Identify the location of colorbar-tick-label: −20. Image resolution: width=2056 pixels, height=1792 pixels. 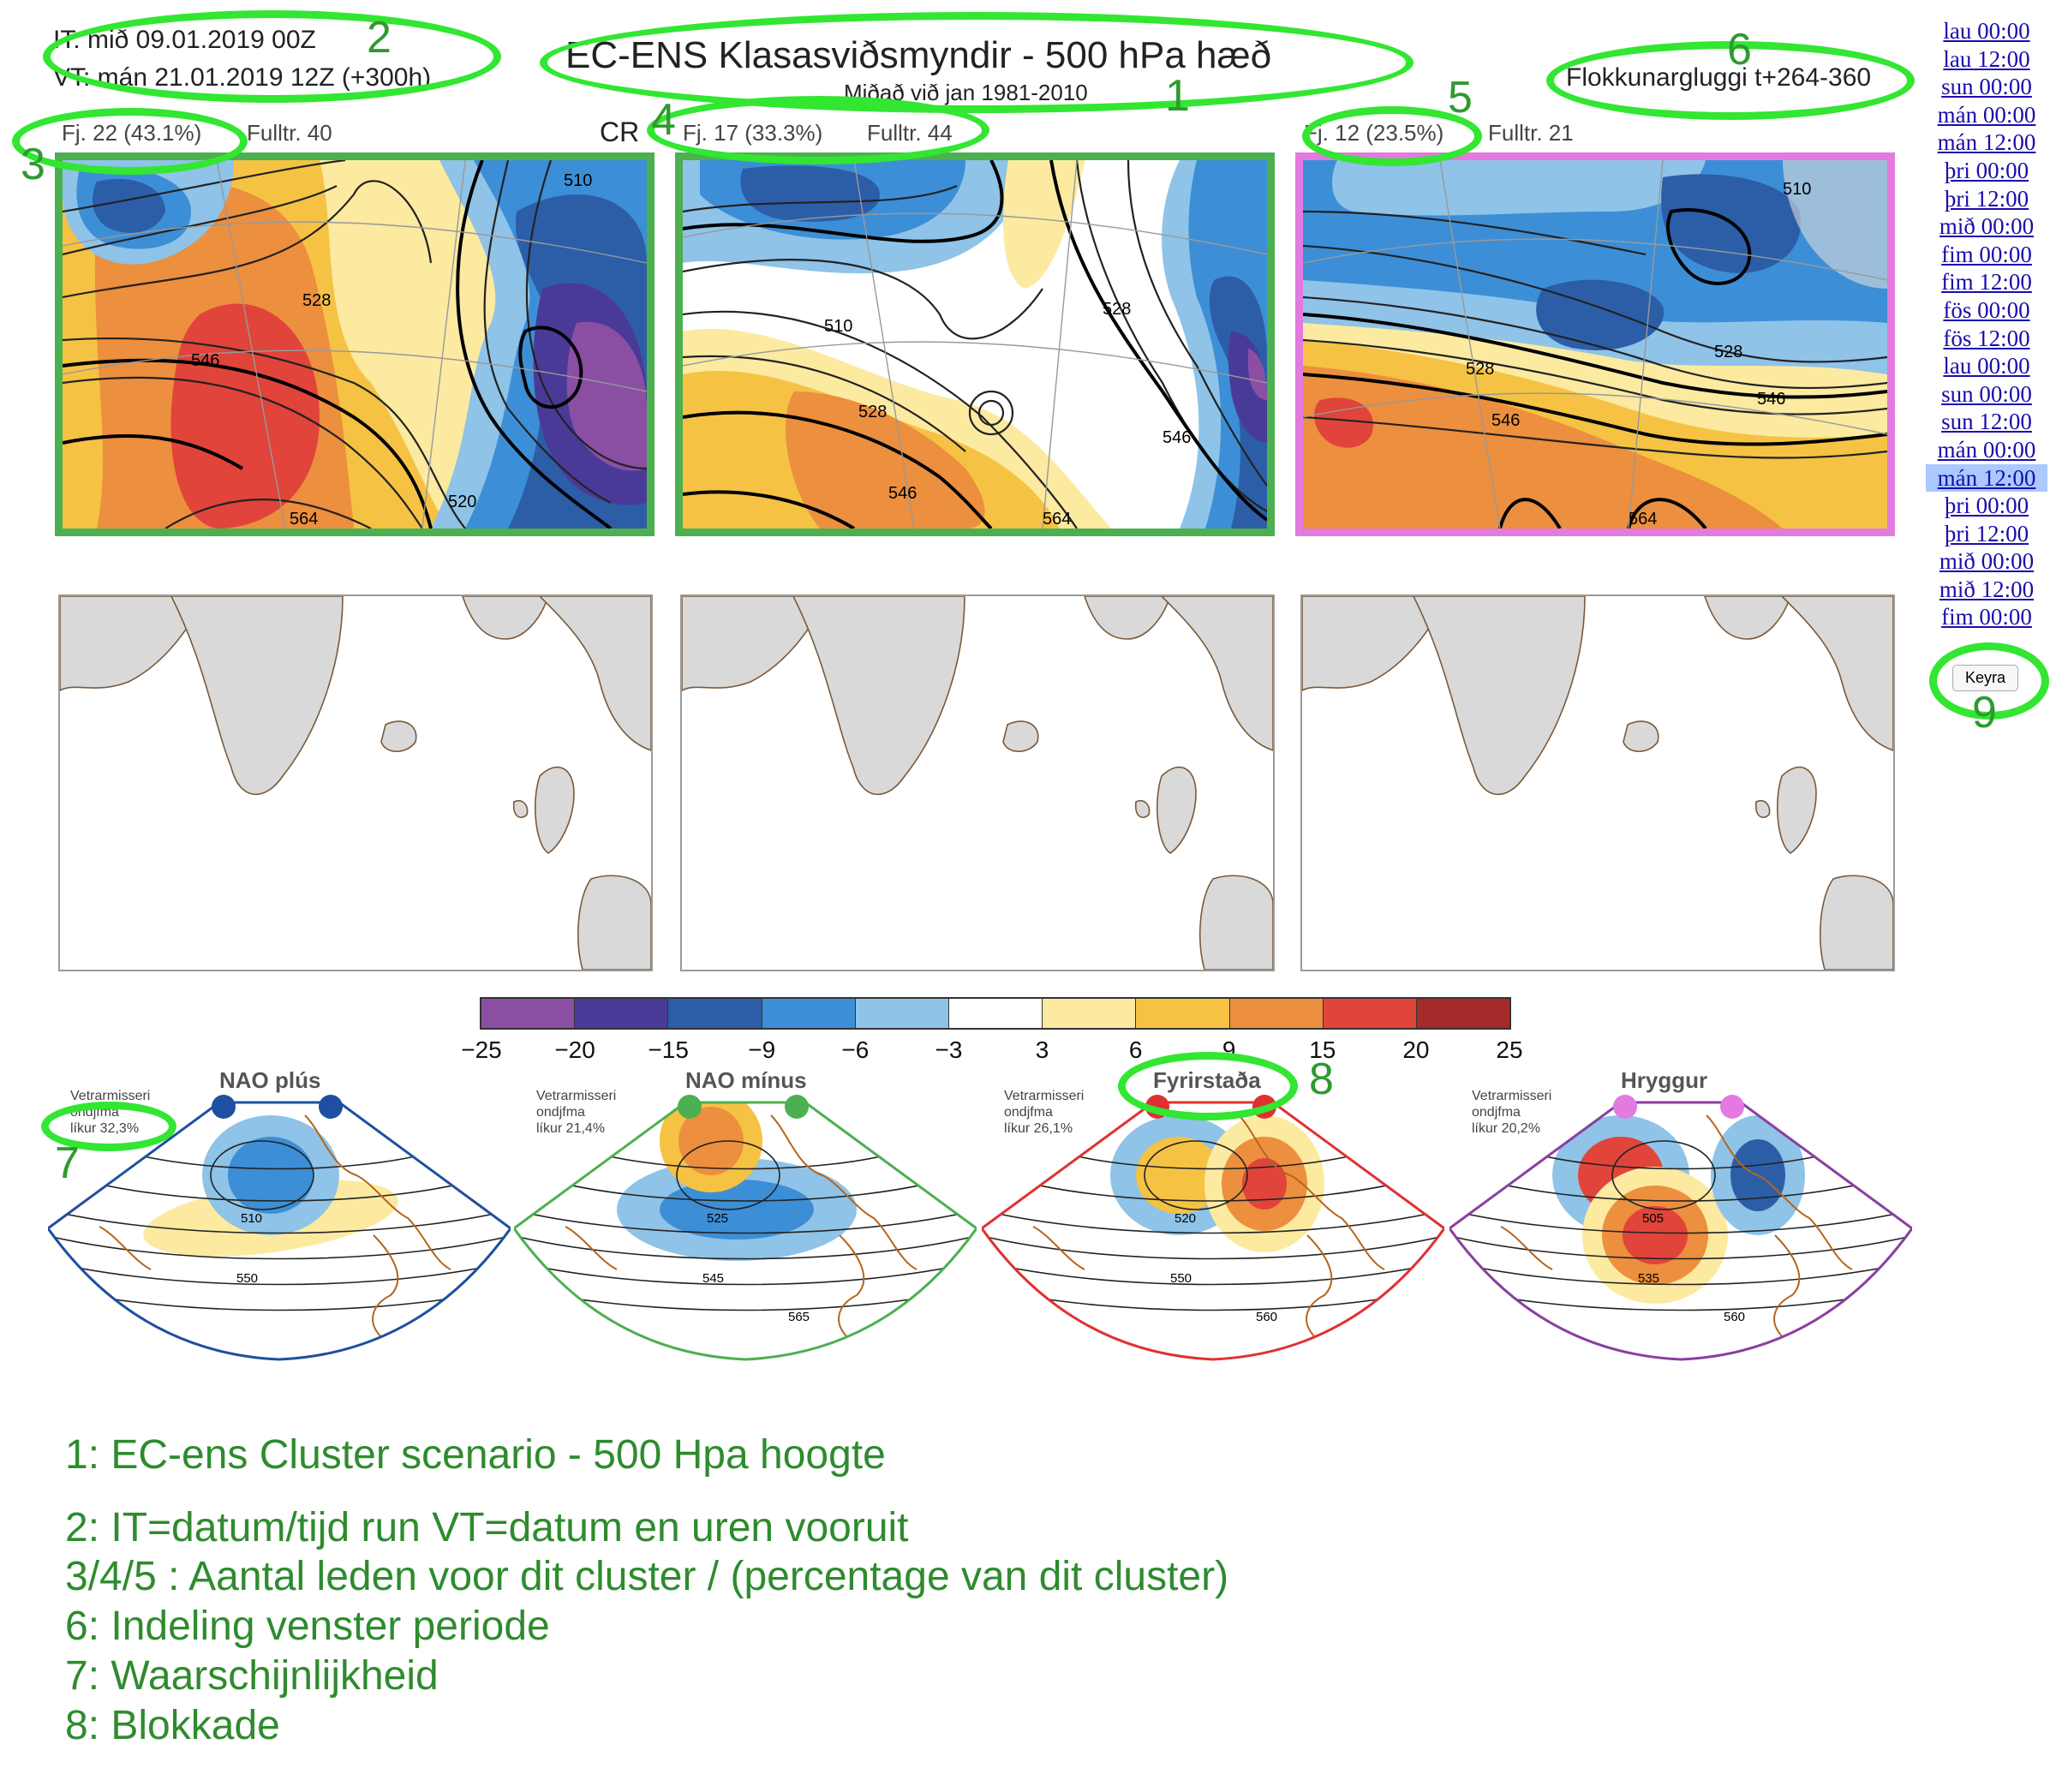
(574, 1049).